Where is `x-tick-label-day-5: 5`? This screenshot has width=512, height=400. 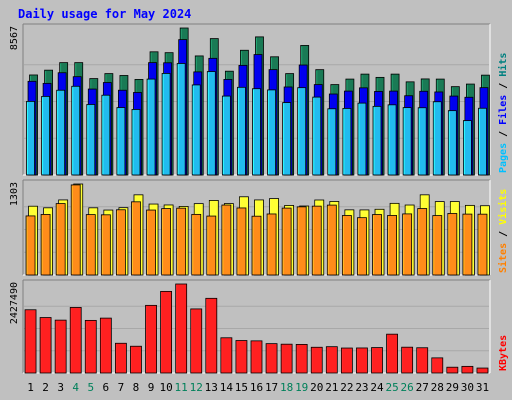
x-tick-label-day-5: 5 is located at coordinates (90, 387).